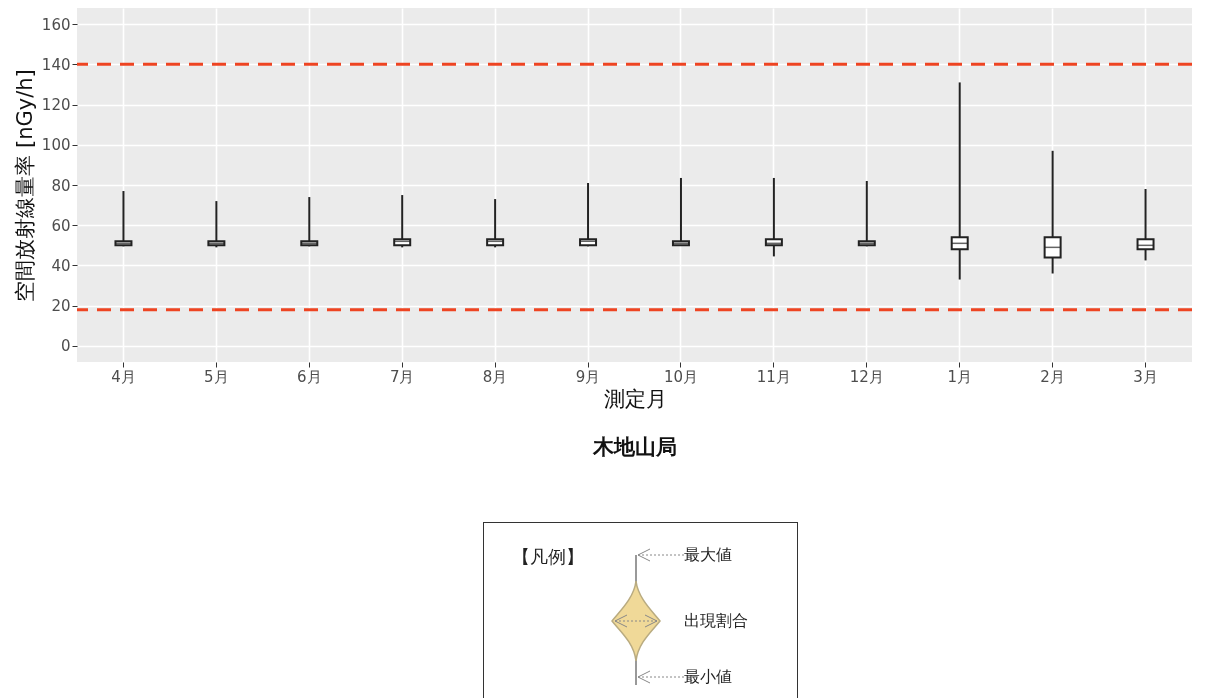  What do you see at coordinates (123, 376) in the screenshot?
I see `x-tick-label: 4月` at bounding box center [123, 376].